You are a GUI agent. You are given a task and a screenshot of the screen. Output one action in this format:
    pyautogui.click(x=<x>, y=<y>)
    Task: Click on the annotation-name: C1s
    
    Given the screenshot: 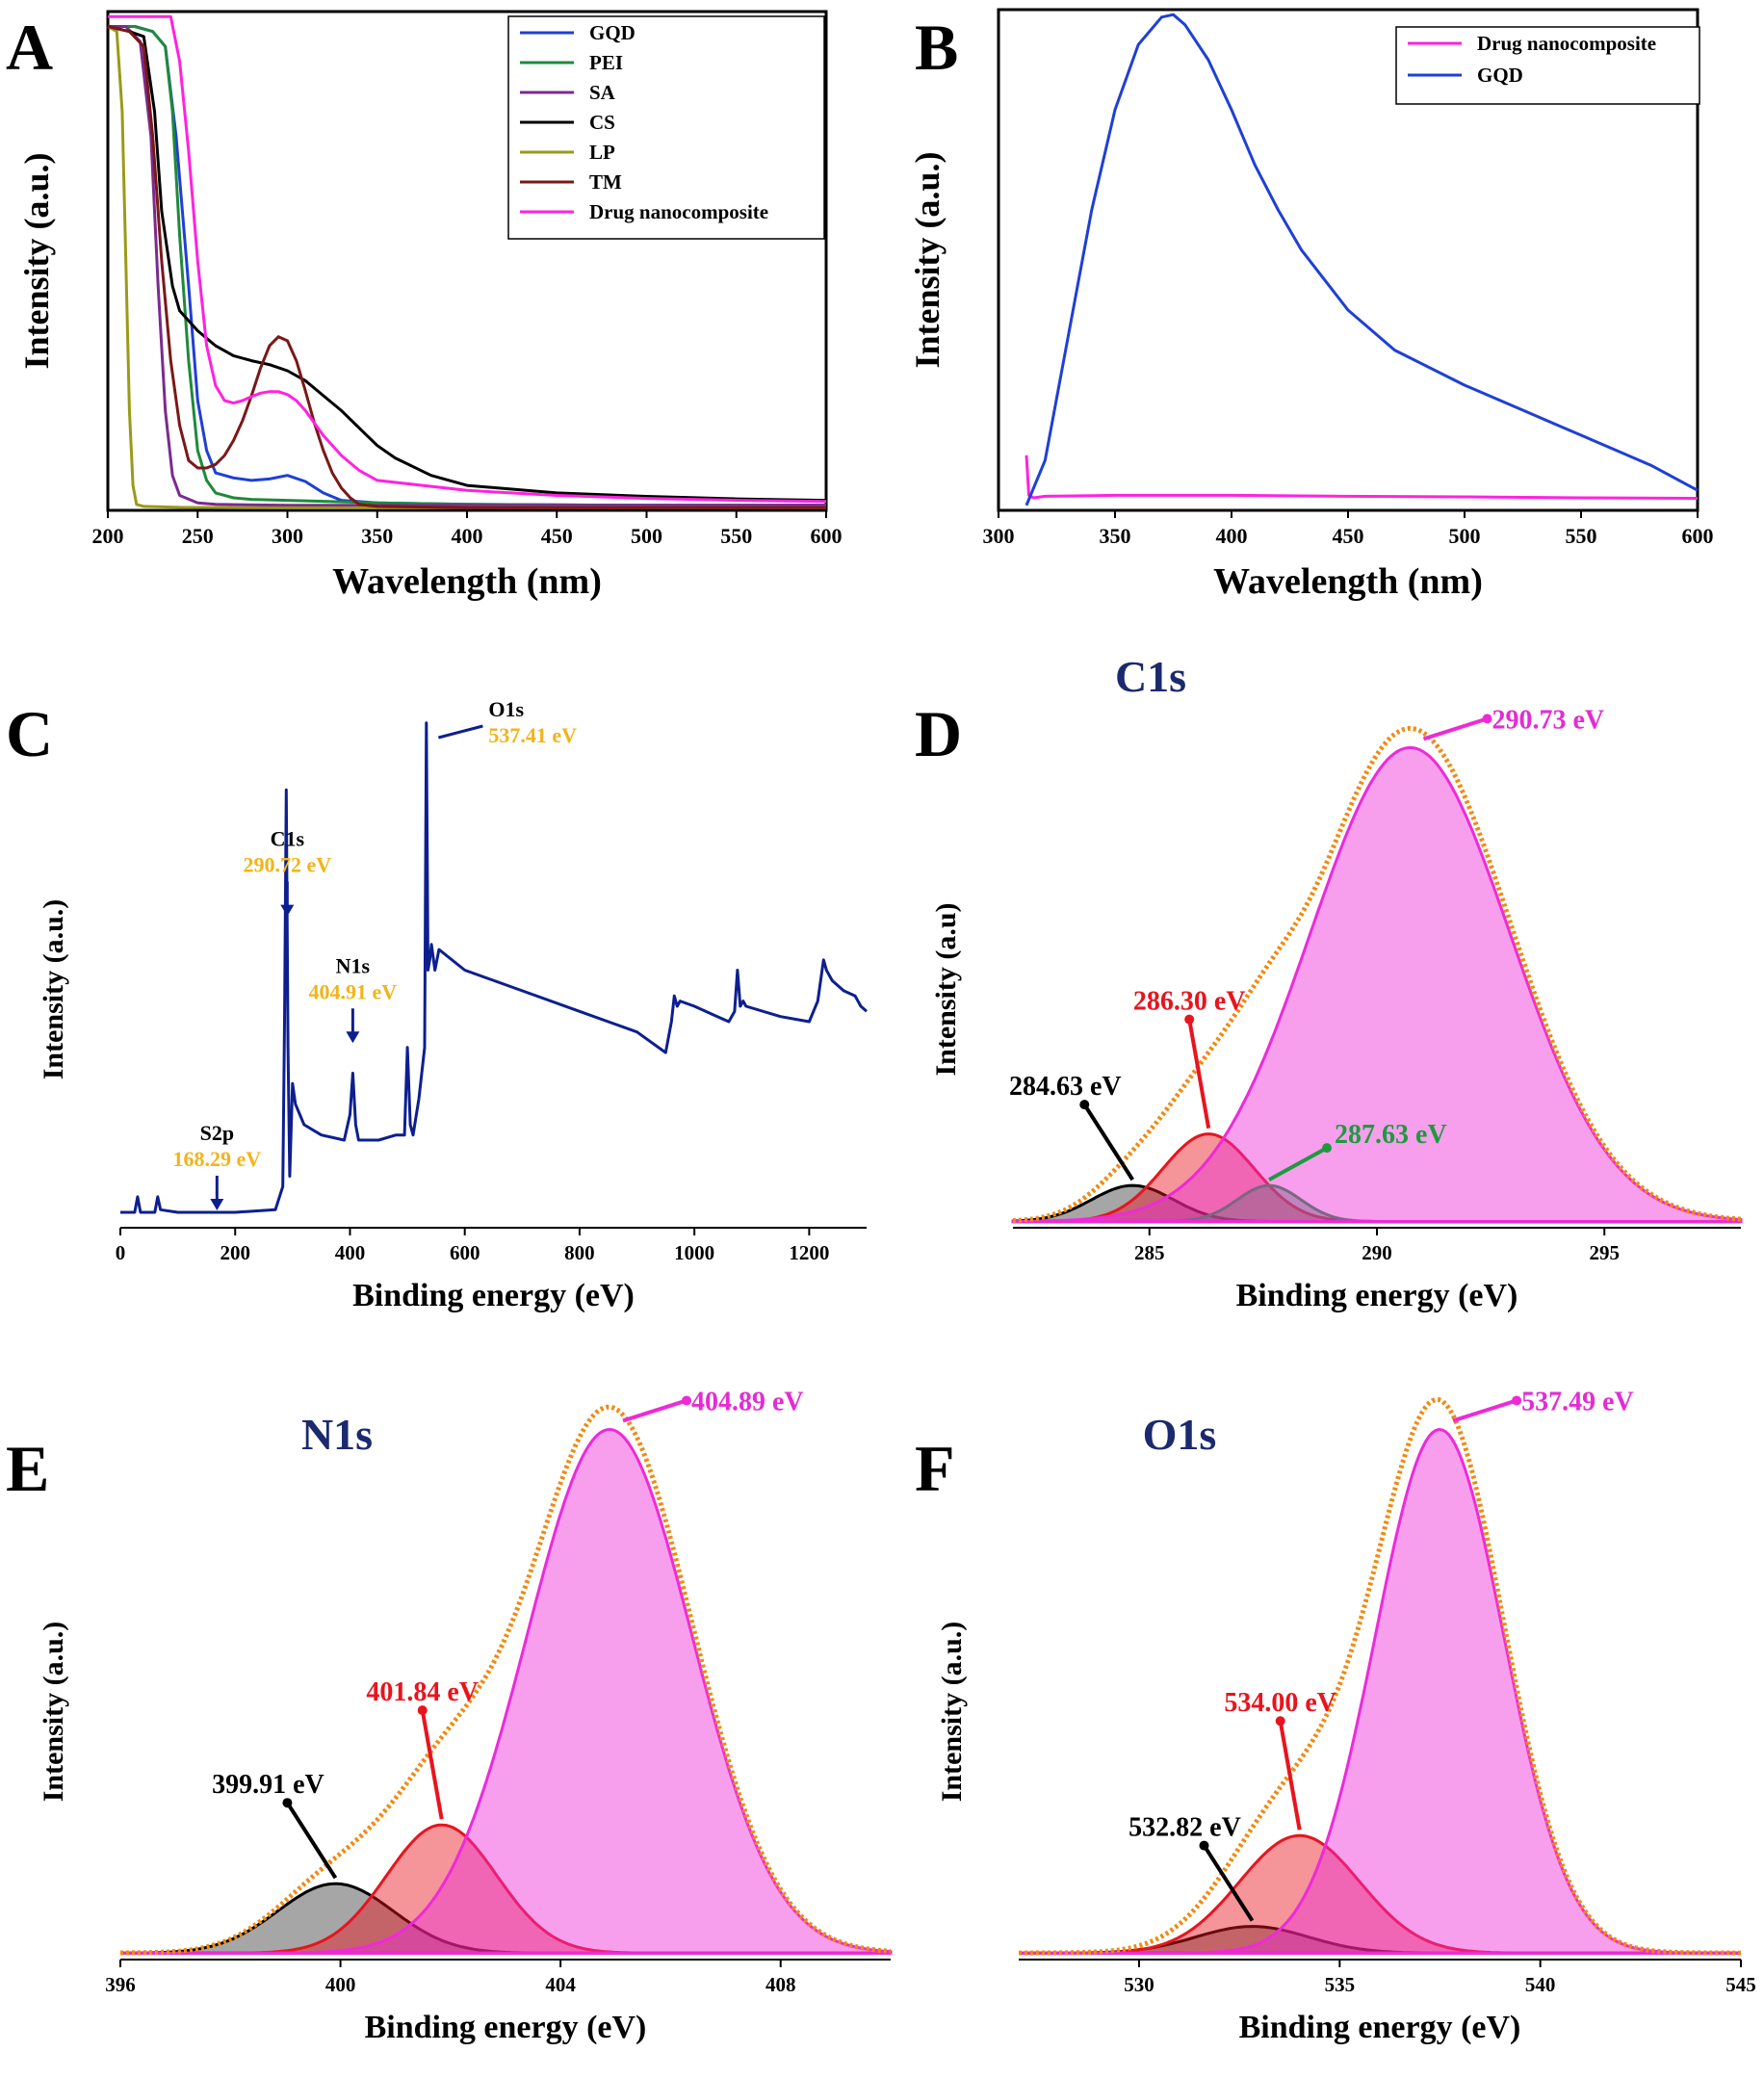 What is the action you would take?
    pyautogui.click(x=288, y=839)
    